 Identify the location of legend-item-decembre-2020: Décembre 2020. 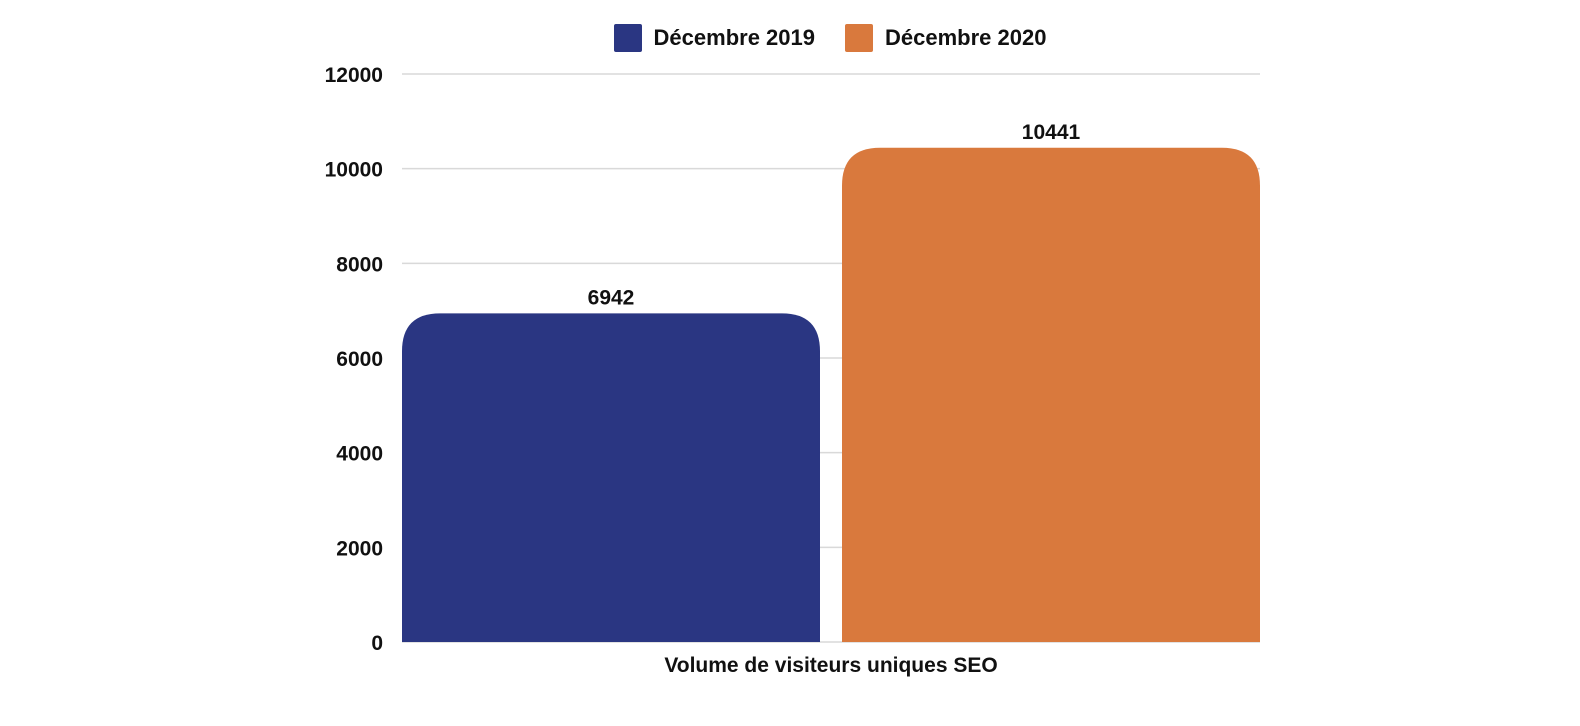
(945, 38).